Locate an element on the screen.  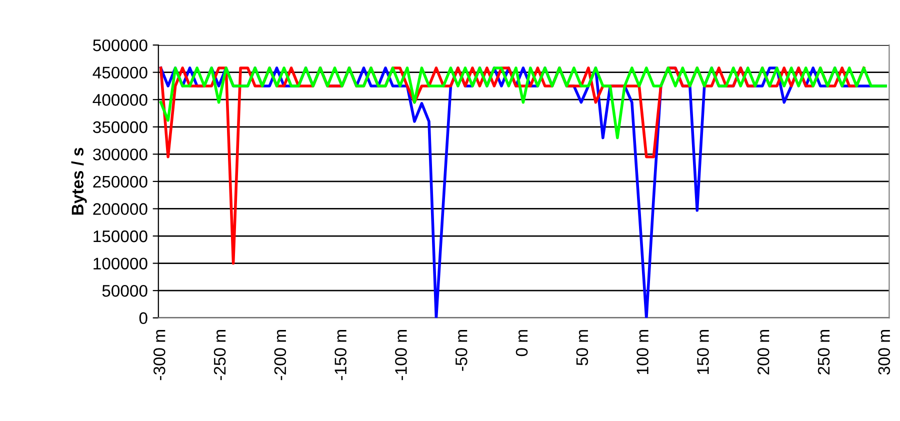
y-tick-label: 250000 is located at coordinates (120, 182).